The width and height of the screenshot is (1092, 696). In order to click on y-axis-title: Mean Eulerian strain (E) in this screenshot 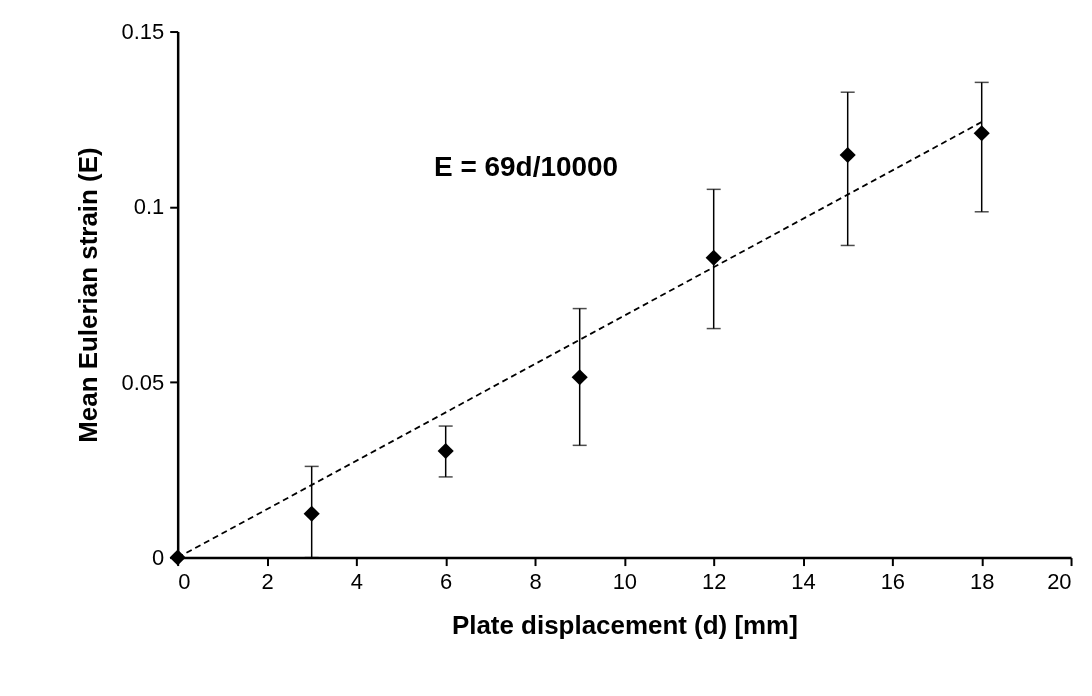, I will do `click(87, 295)`.